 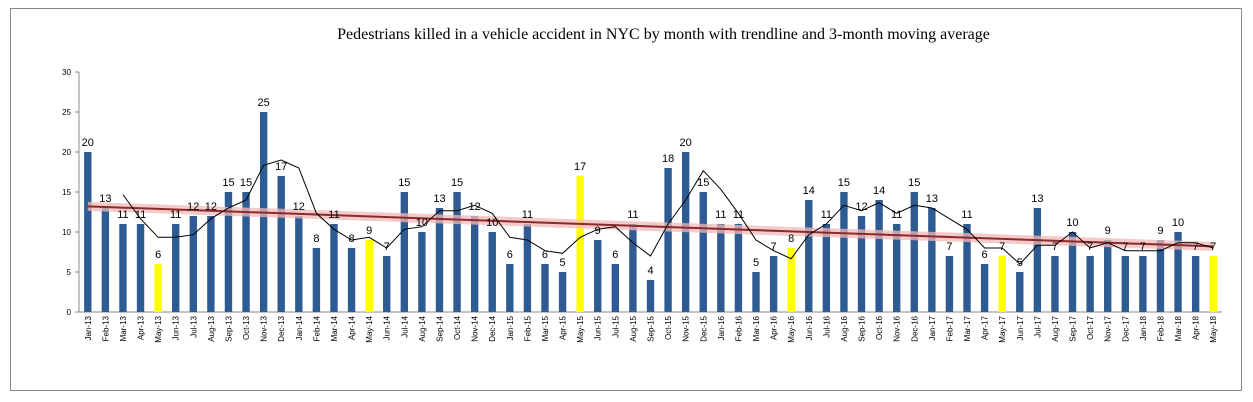 I want to click on x-tick-label: Aug-17, so click(x=1055, y=328).